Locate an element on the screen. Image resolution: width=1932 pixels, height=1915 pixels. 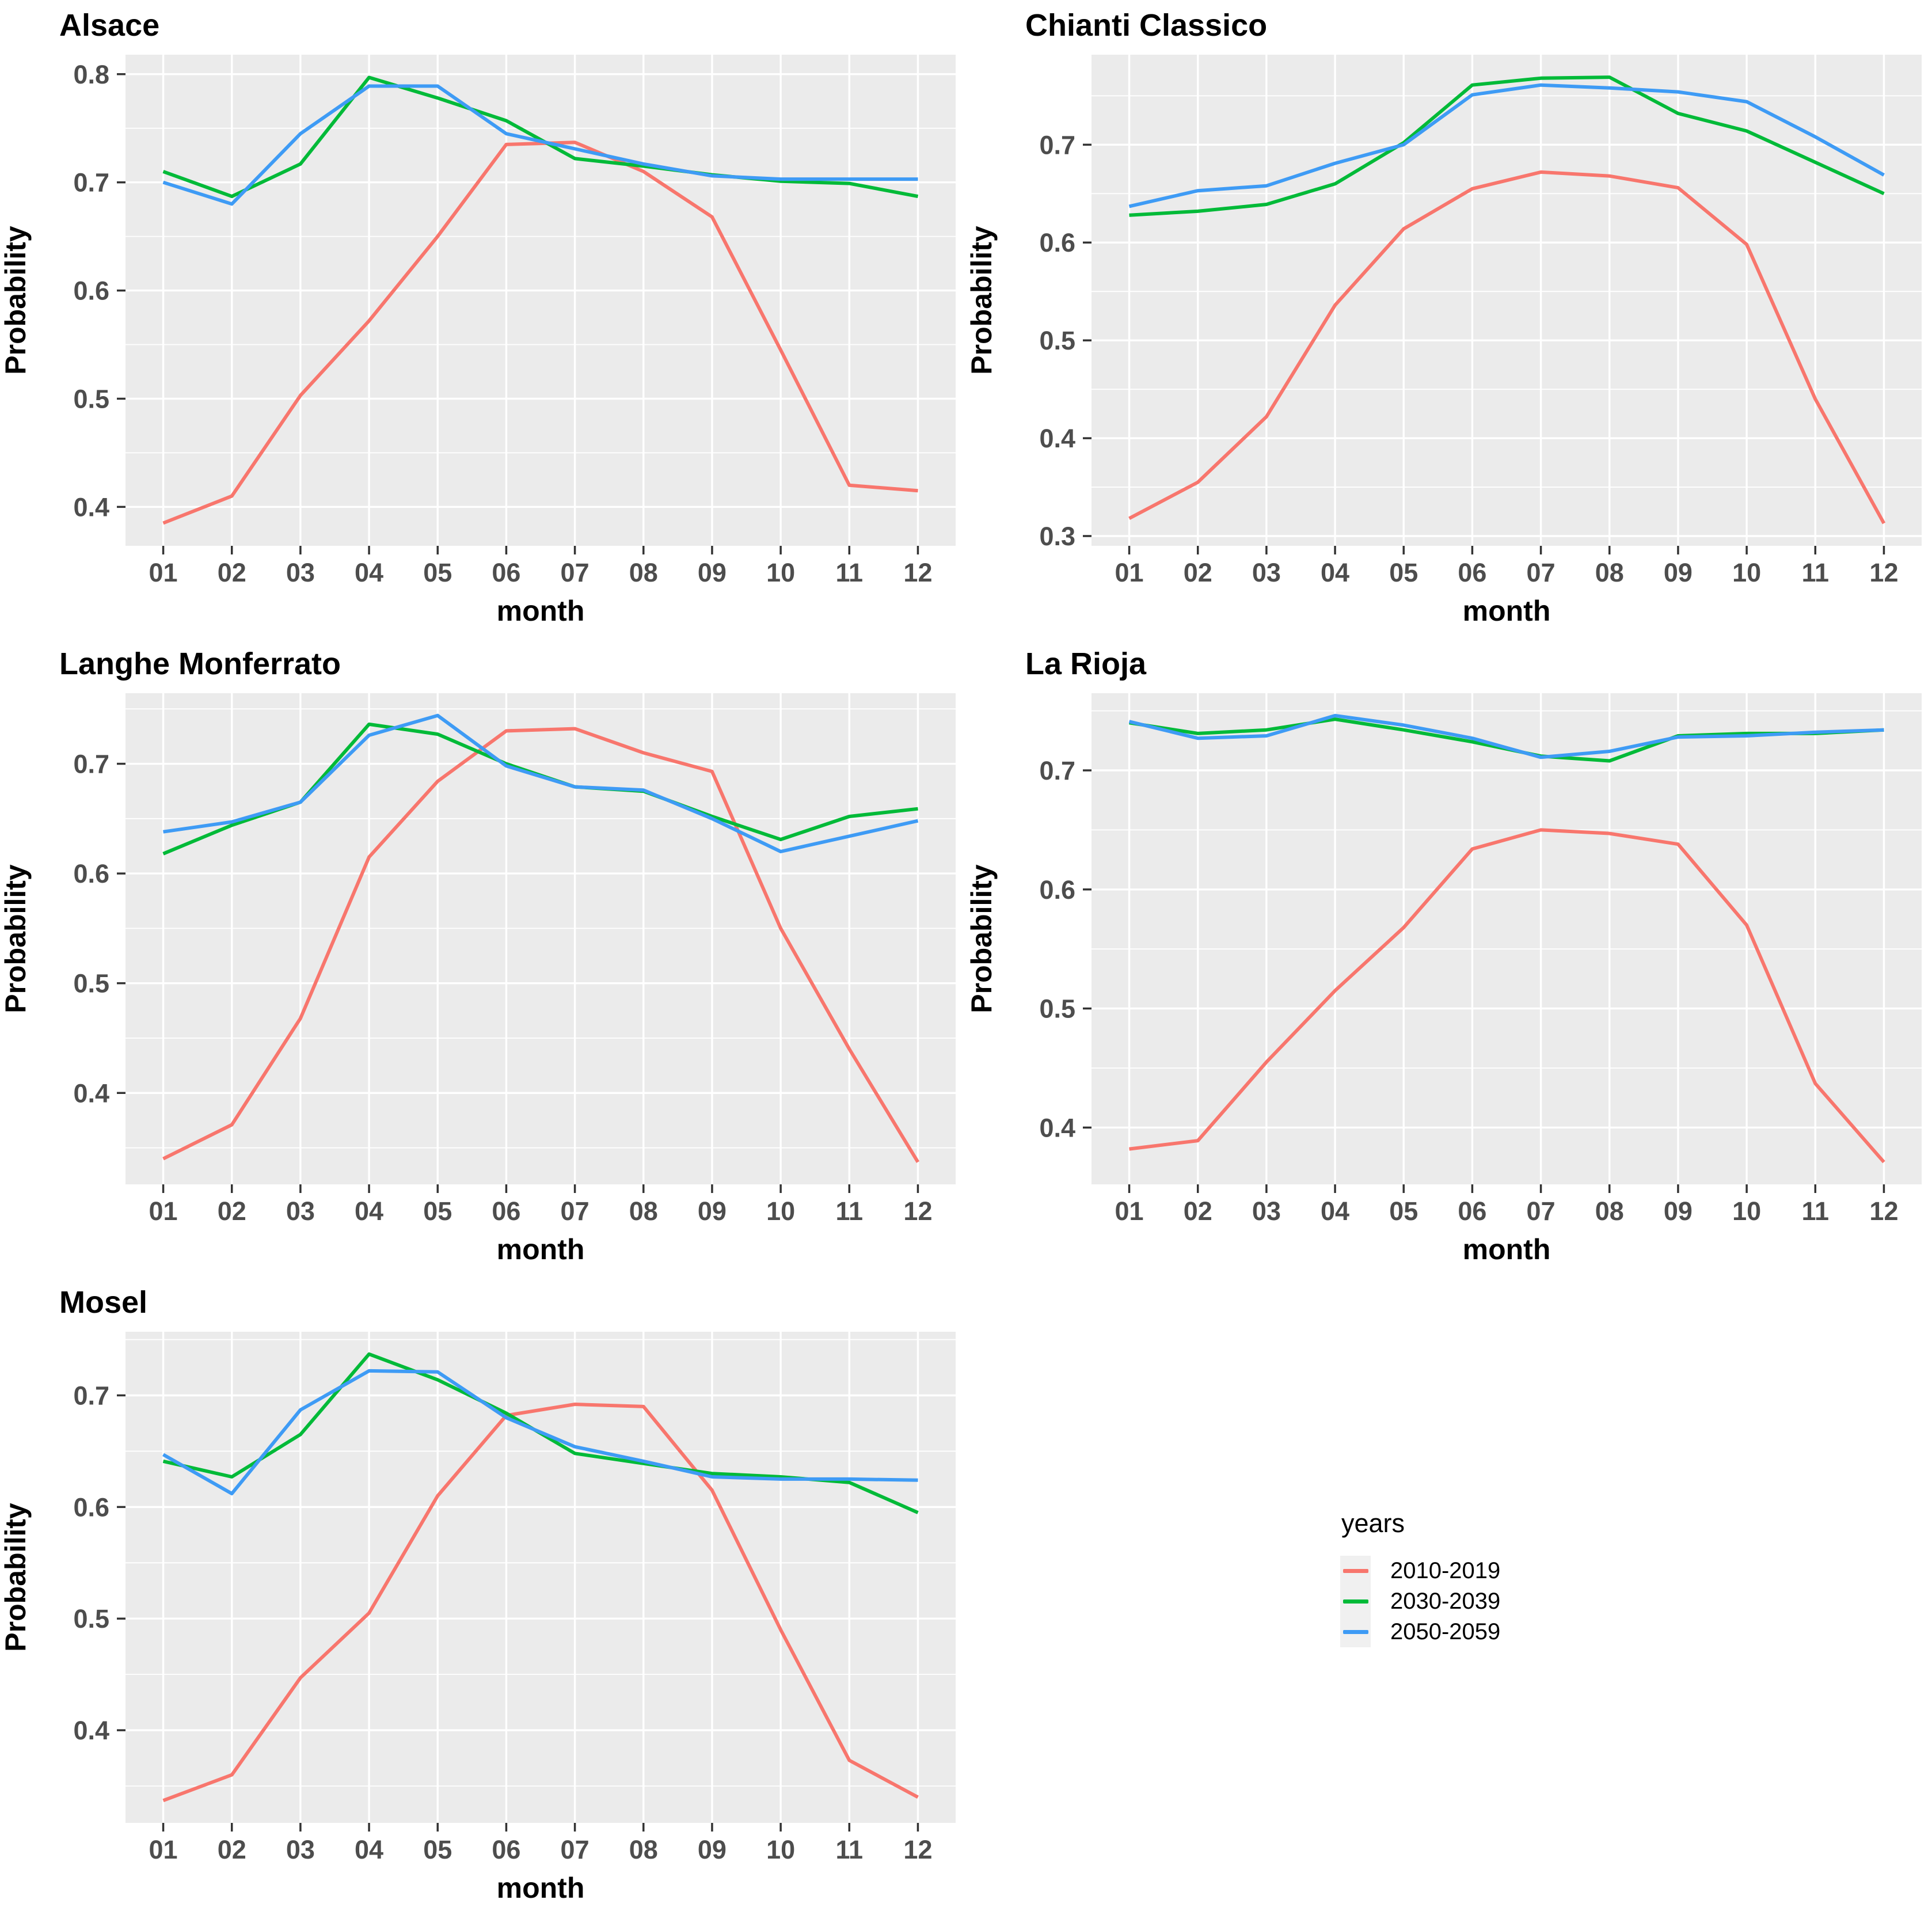
legend-rows: 2010-2019 2030-2039 2050-2059 is located at coordinates (1420, 1601).